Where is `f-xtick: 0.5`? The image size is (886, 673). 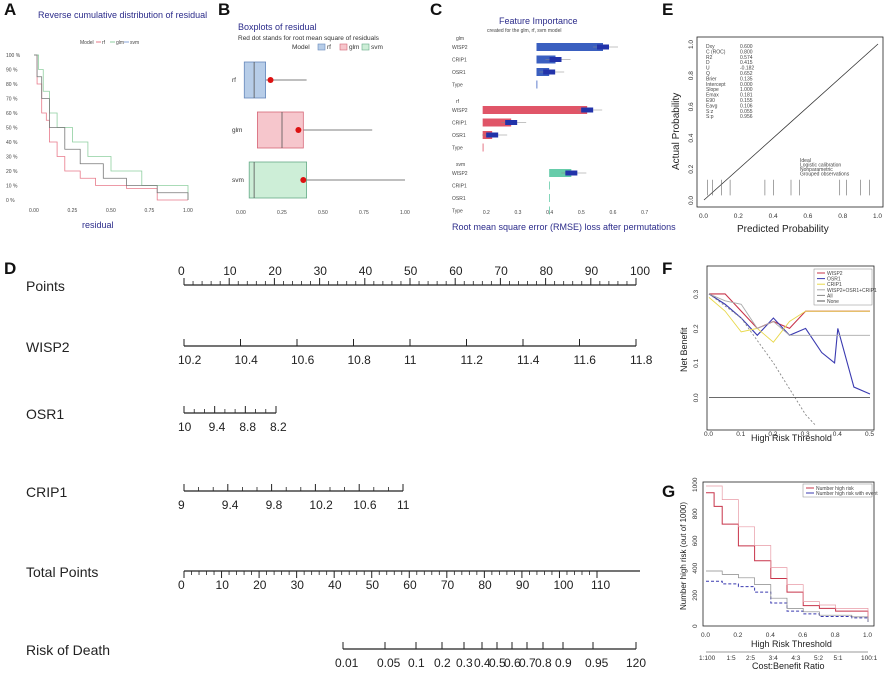
f-xtick: 0.5 is located at coordinates (869, 434).